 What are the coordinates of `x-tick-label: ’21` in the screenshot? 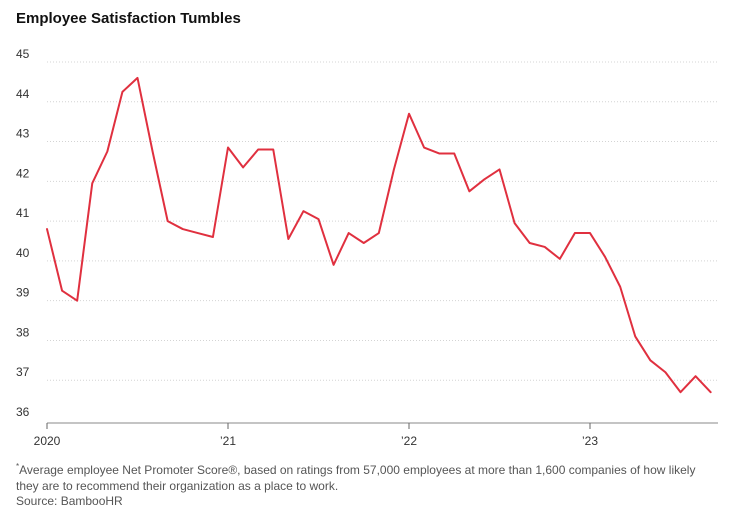 It's located at (228, 441).